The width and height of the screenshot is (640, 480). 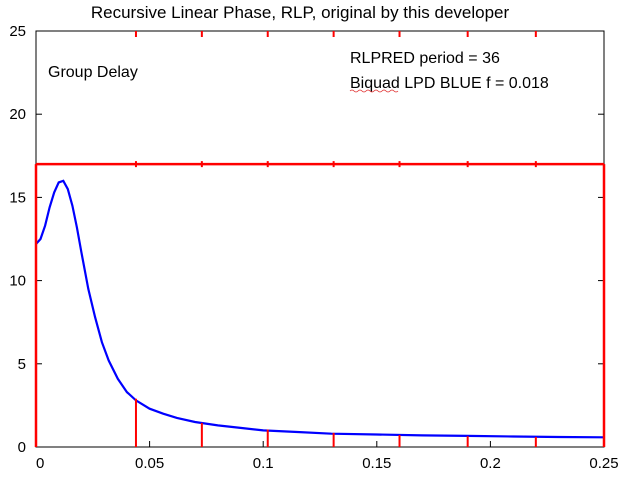 What do you see at coordinates (149, 463) in the screenshot?
I see `x-tick-label: 0.05` at bounding box center [149, 463].